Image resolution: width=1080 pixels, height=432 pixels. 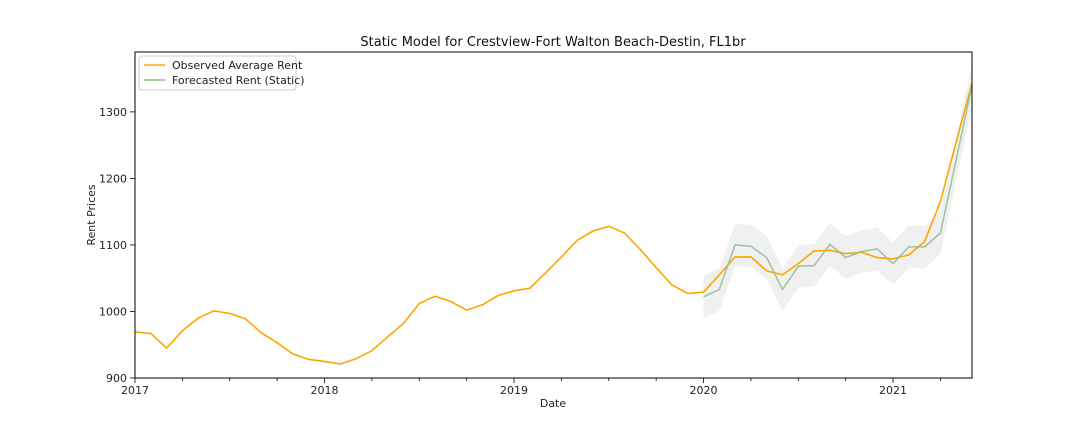 I want to click on y-axis: 900 1000 1100 1200 1300, so click(x=117, y=245).